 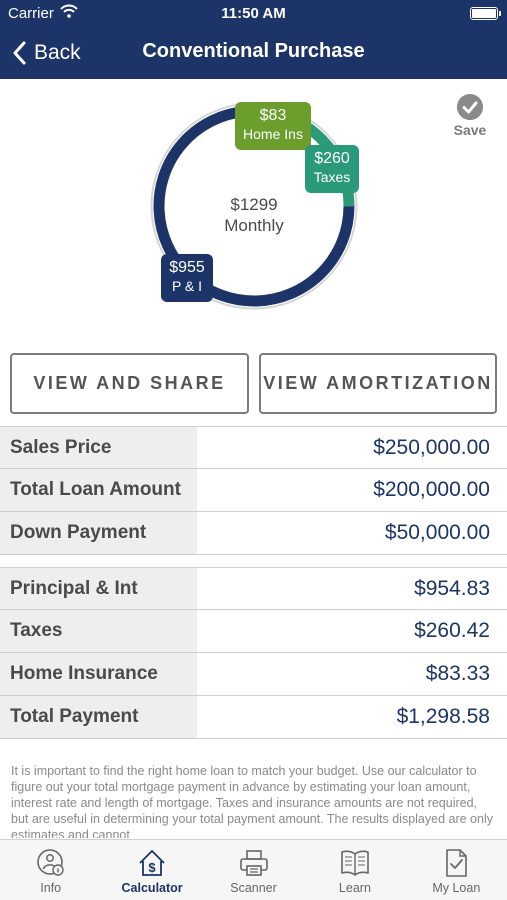 What do you see at coordinates (253, 674) in the screenshot?
I see `table-row: Home Insurance $83.33` at bounding box center [253, 674].